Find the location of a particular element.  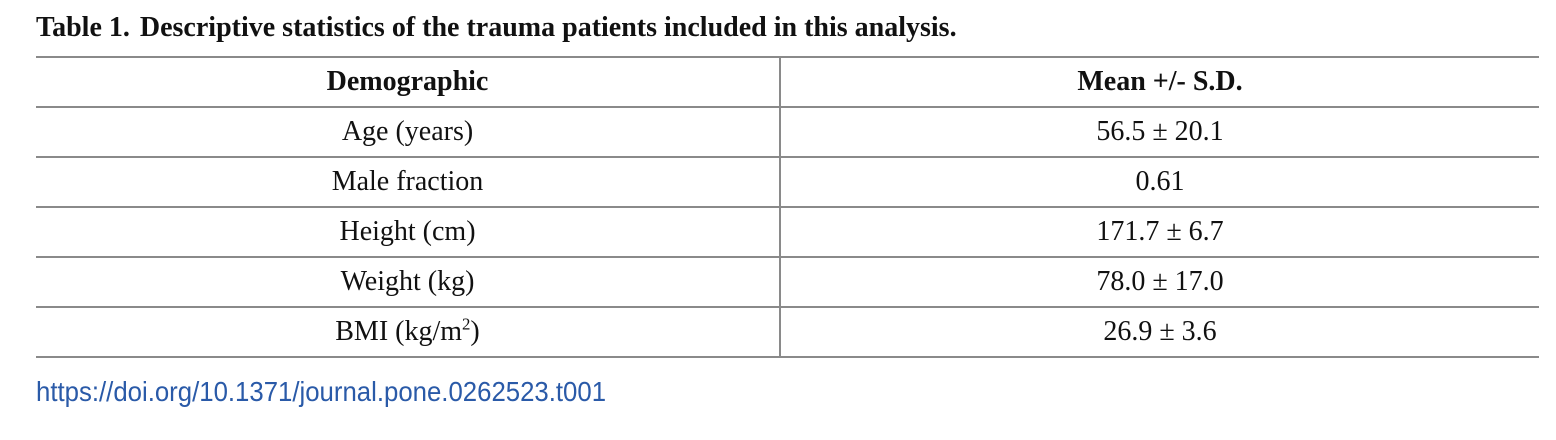

table-header-row: Demographic Mean +/- S.D. is located at coordinates (787, 82).